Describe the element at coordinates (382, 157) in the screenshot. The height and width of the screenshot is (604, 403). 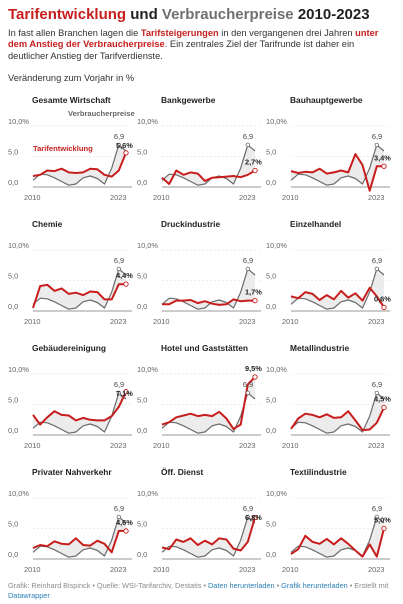
I see `tarif-end-label: 3,4%` at that location.